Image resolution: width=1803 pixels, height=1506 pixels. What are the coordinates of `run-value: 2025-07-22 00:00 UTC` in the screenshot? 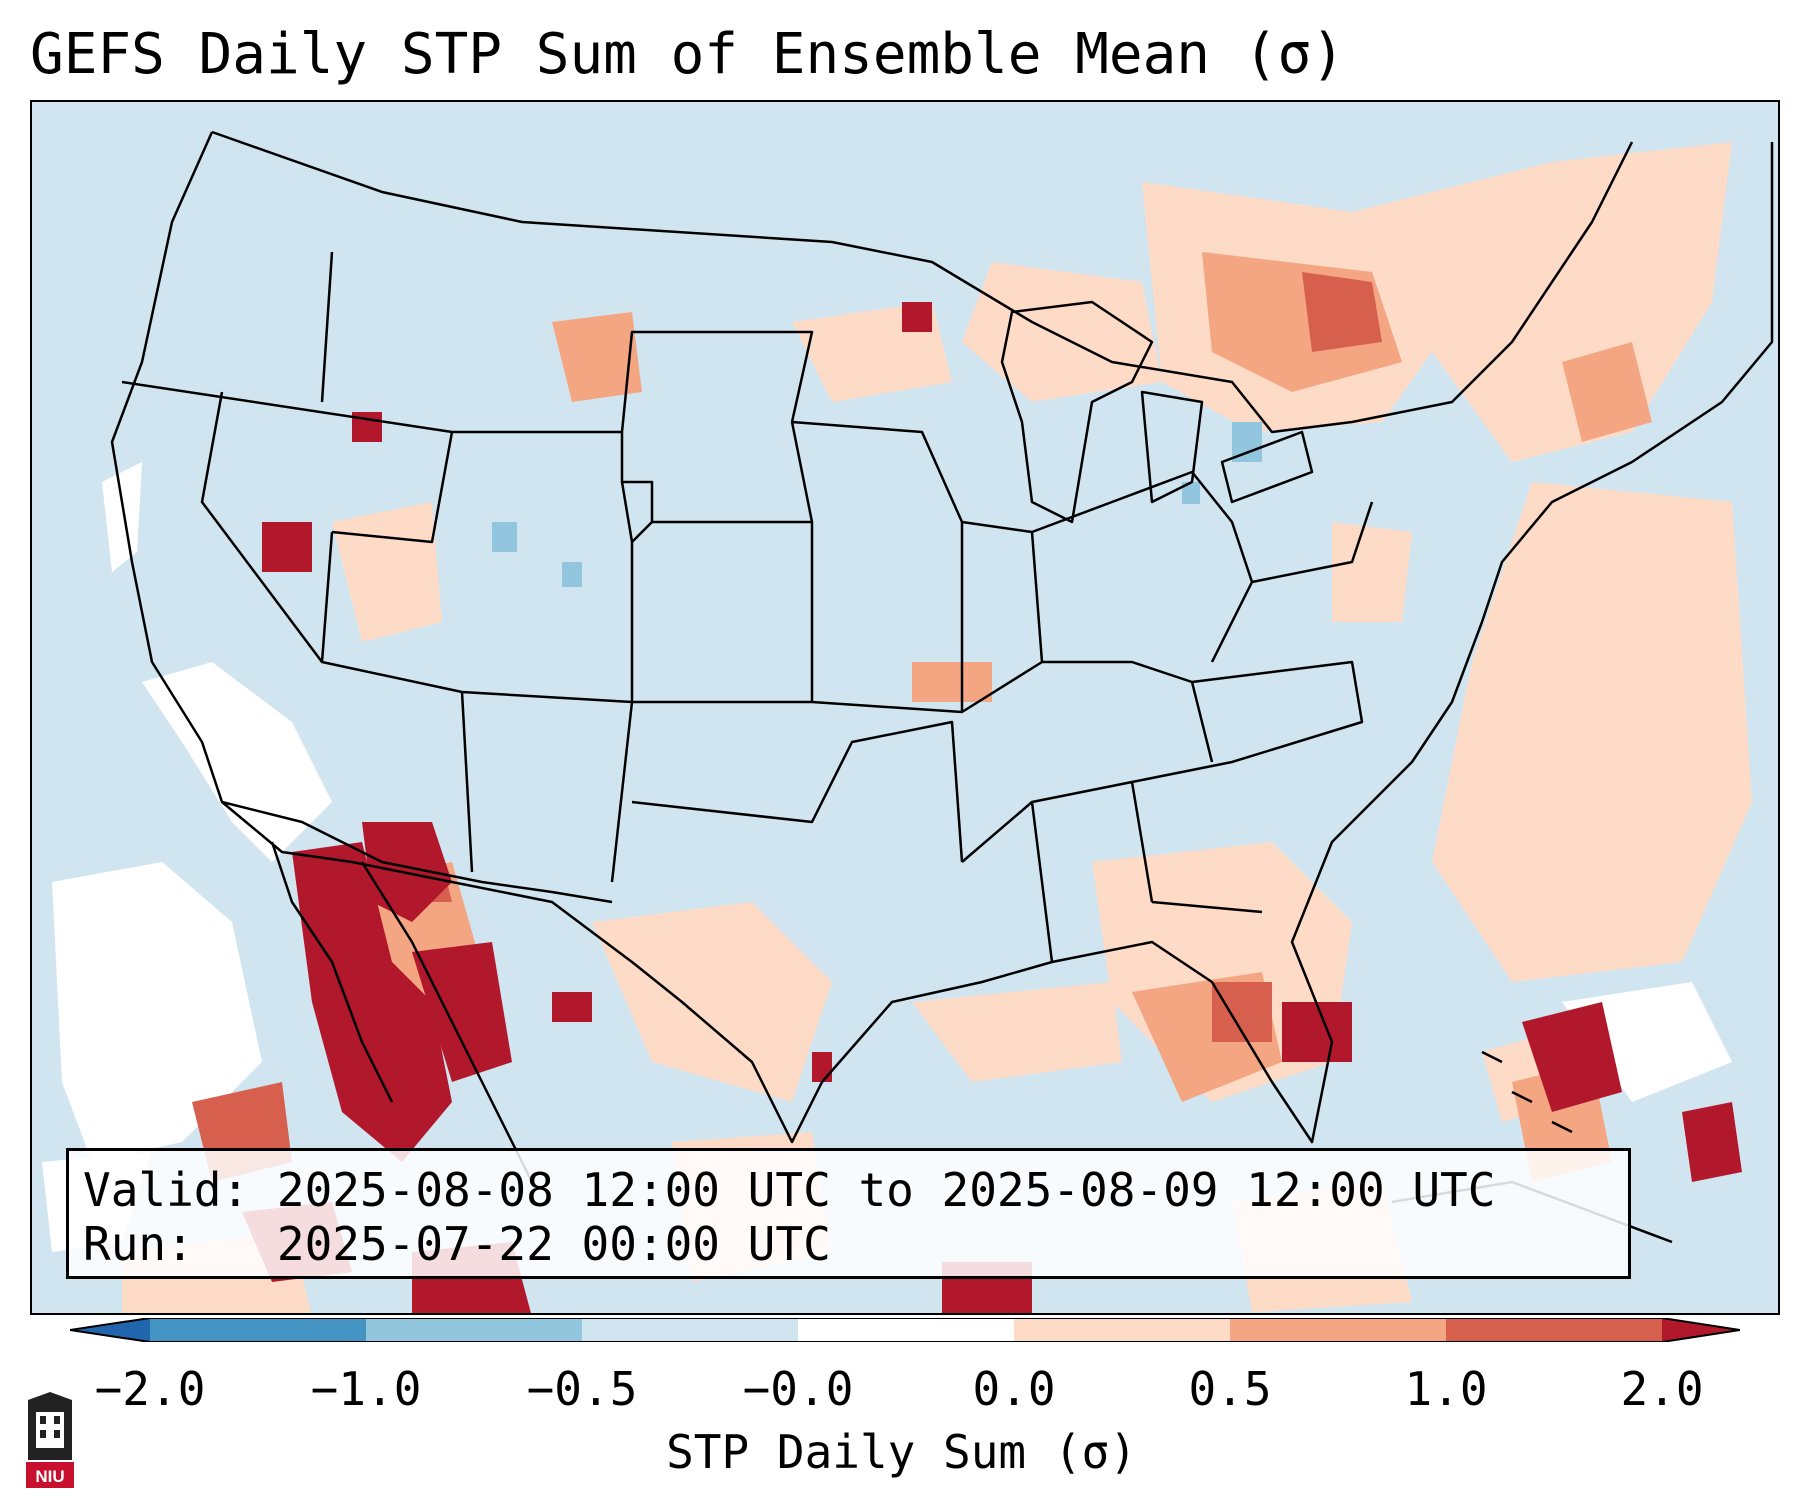 It's located at (553, 1244).